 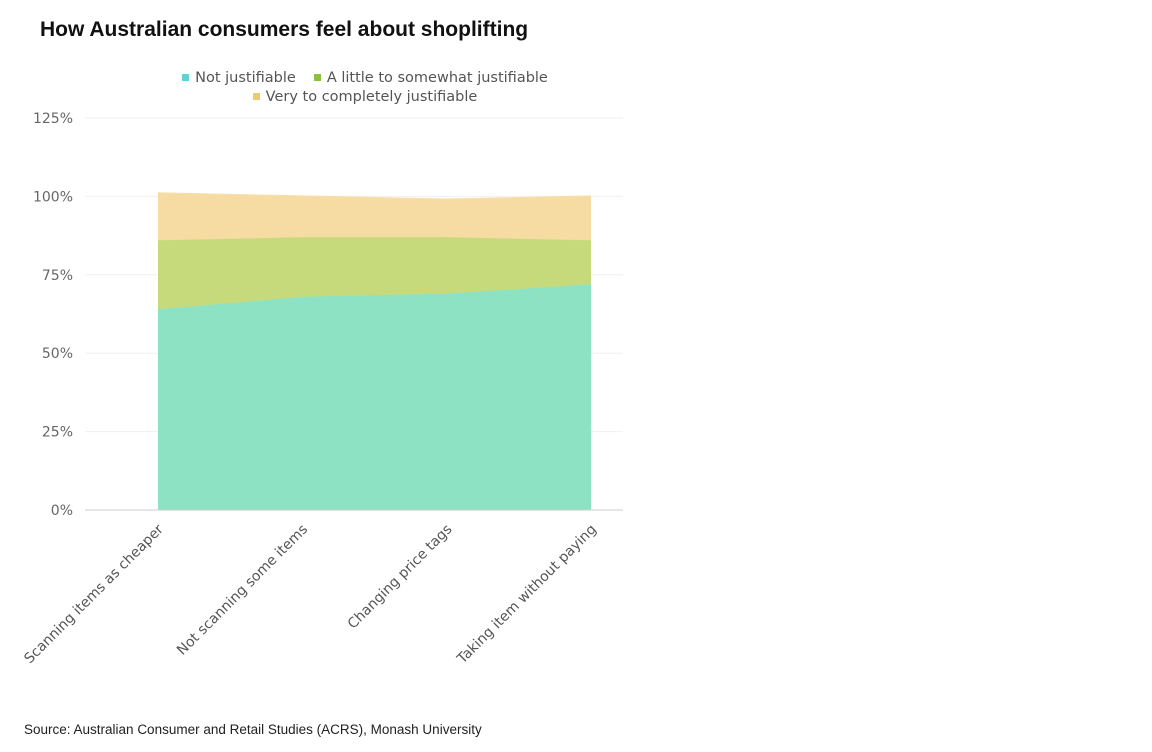 I want to click on x-category-label-2: Changing price tags, so click(x=400, y=577).